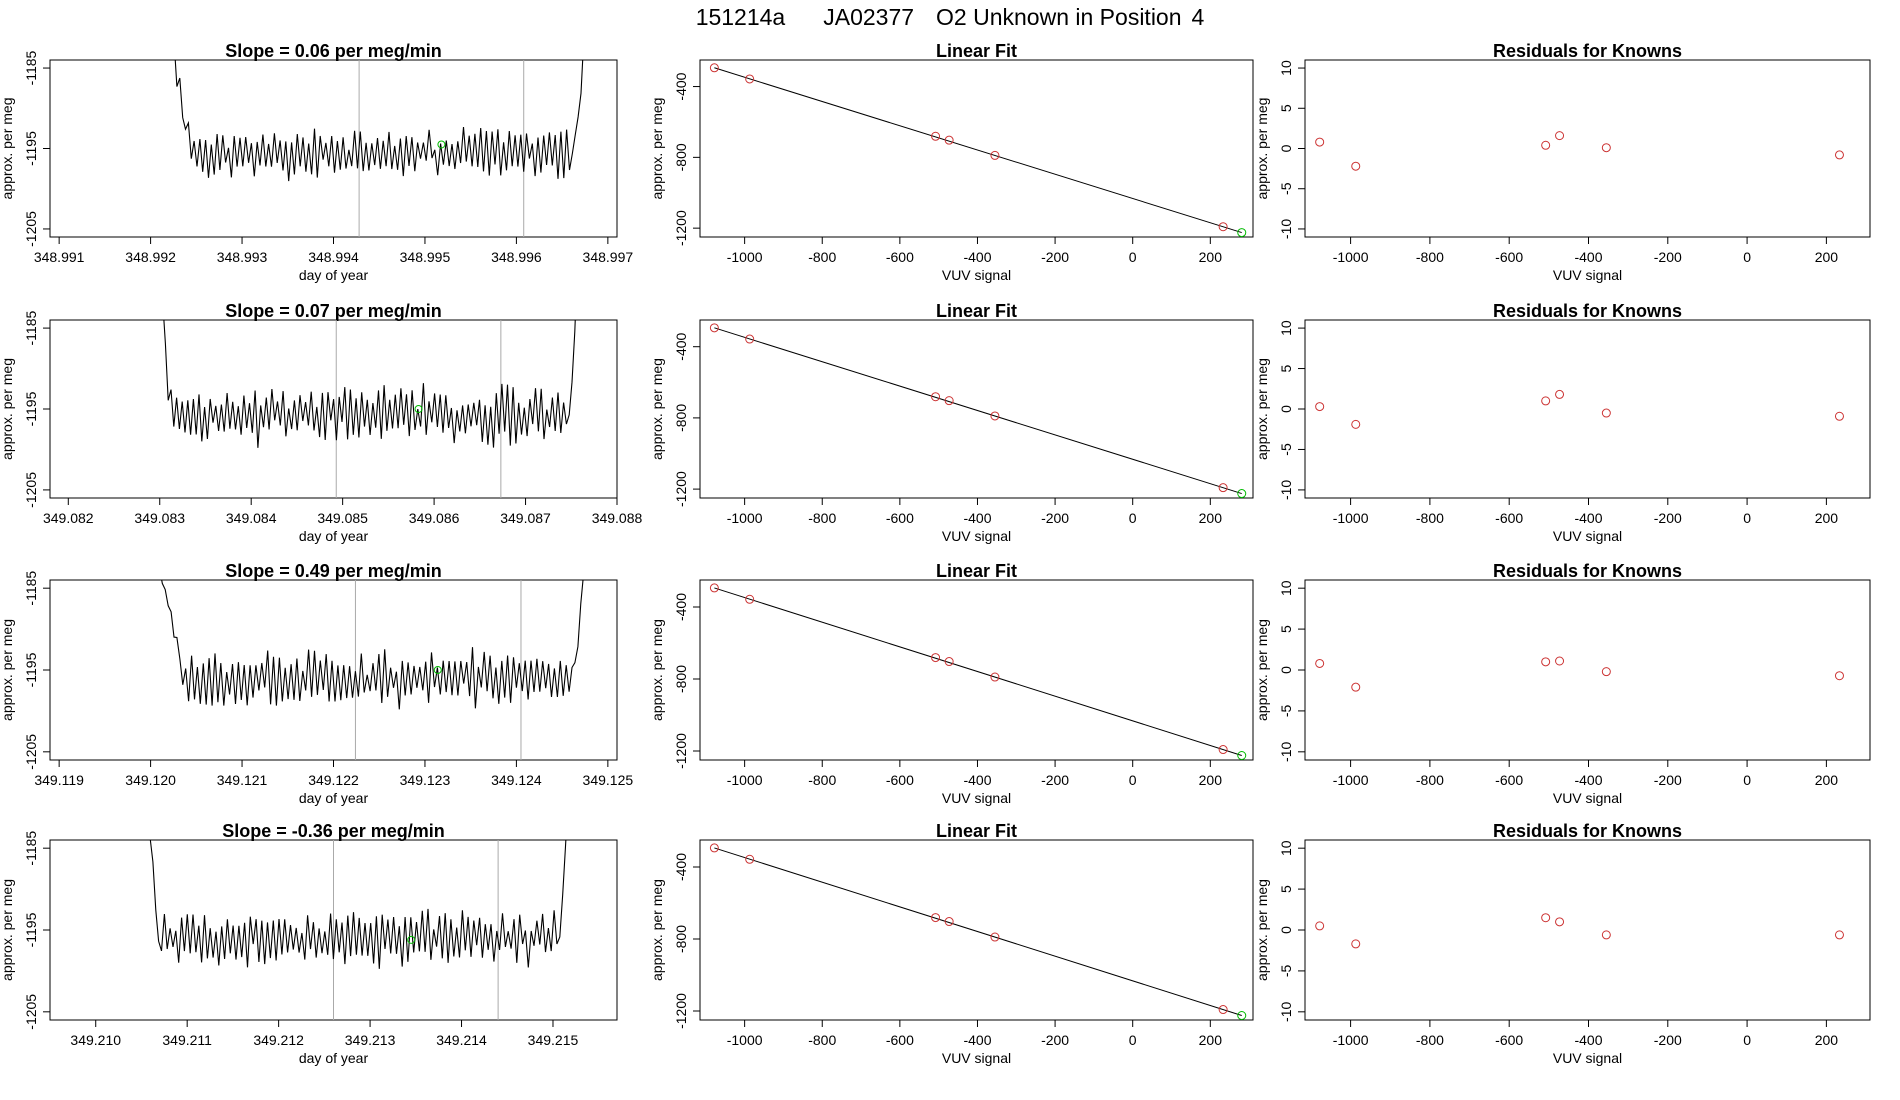 The height and width of the screenshot is (1100, 1900). Describe the element at coordinates (242, 257) in the screenshot. I see `x-tick-label: 348.993` at that location.